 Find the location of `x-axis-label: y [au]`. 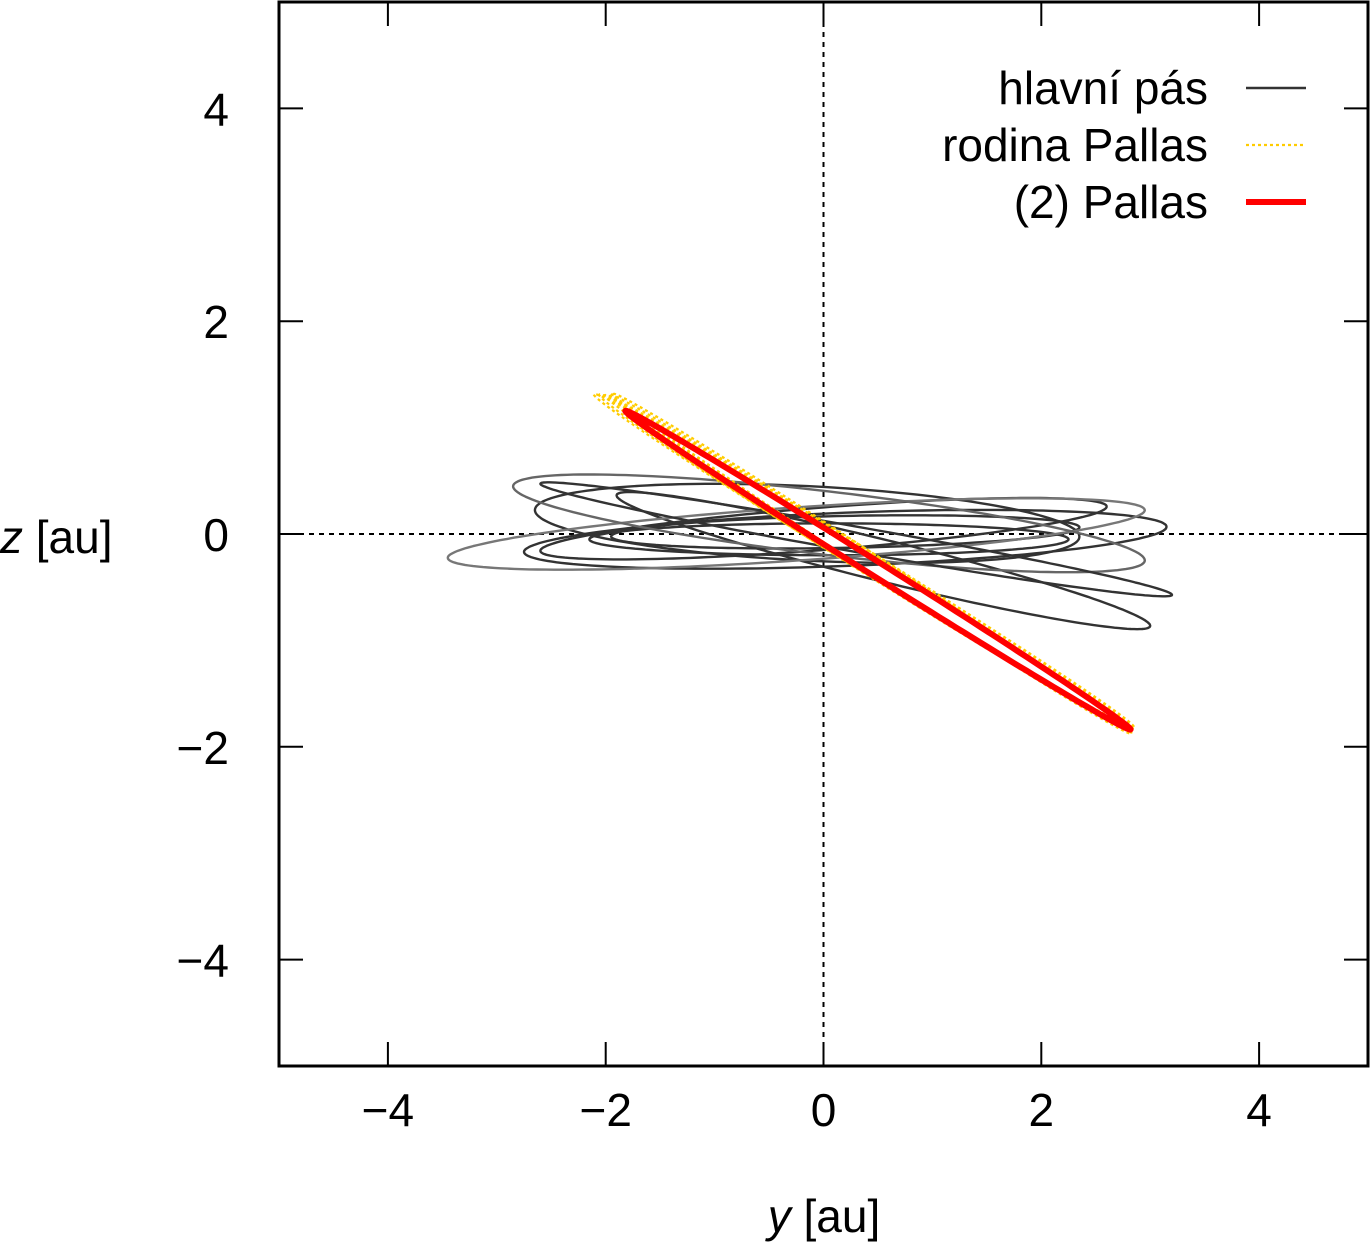

x-axis-label: y [au] is located at coordinates (823, 1216).